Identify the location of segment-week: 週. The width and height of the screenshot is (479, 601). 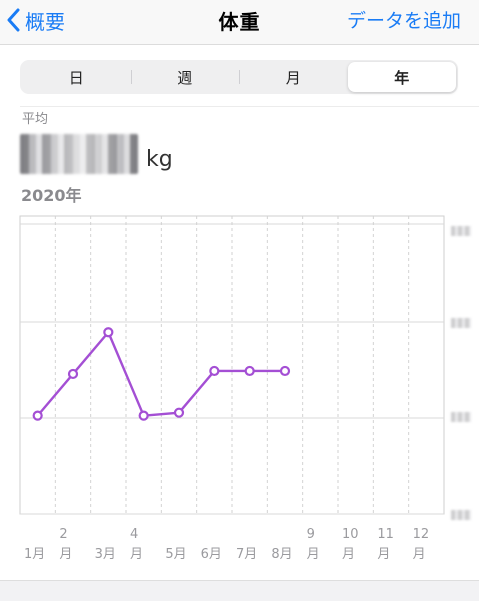
(185, 77).